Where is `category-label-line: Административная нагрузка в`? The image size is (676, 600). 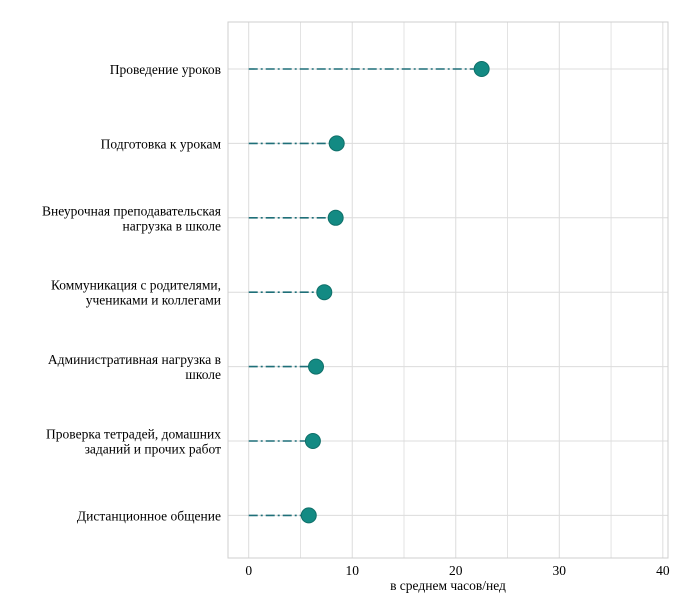 category-label-line: Административная нагрузка в is located at coordinates (134, 359).